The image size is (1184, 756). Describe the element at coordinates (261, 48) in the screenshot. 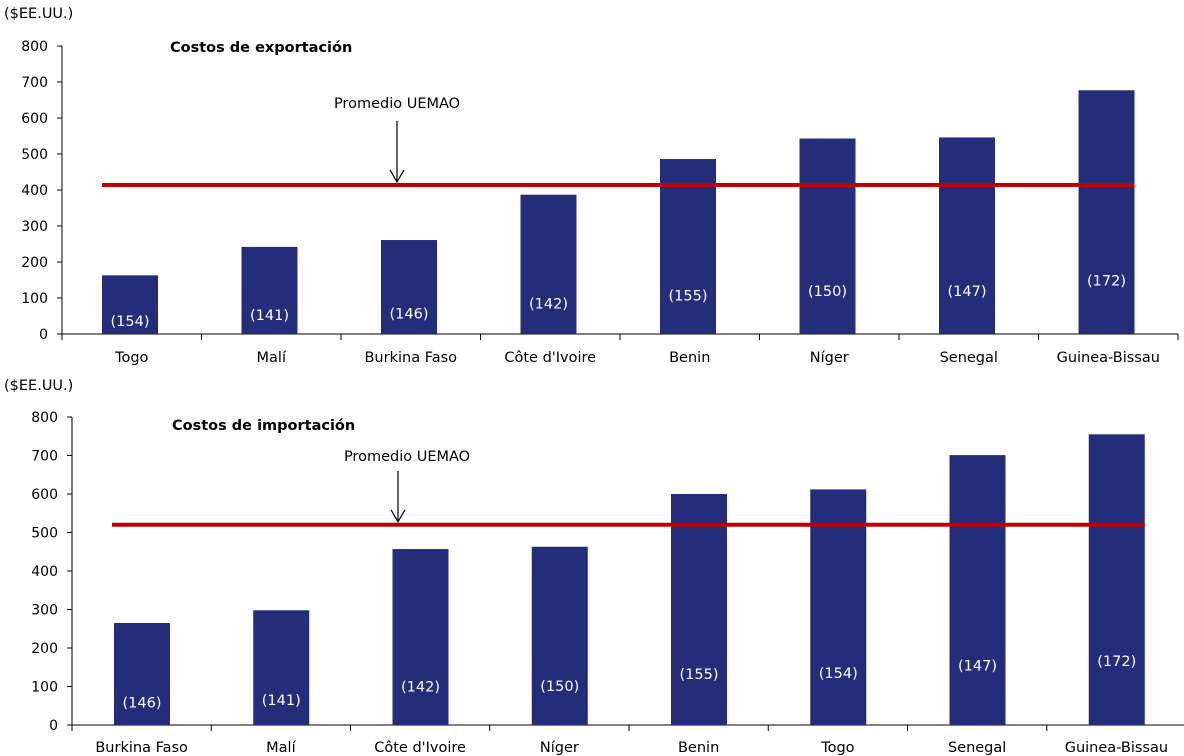

I see `panel-title: Costos de exportación` at that location.